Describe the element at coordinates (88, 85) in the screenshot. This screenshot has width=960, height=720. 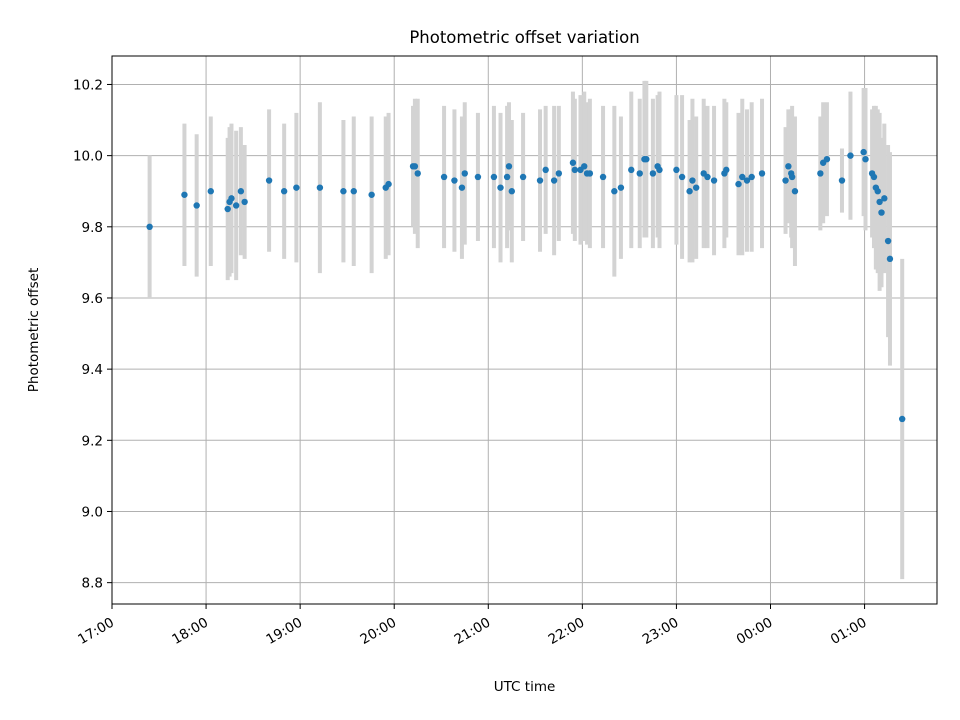
I see `y-tick-label: 10.2` at that location.